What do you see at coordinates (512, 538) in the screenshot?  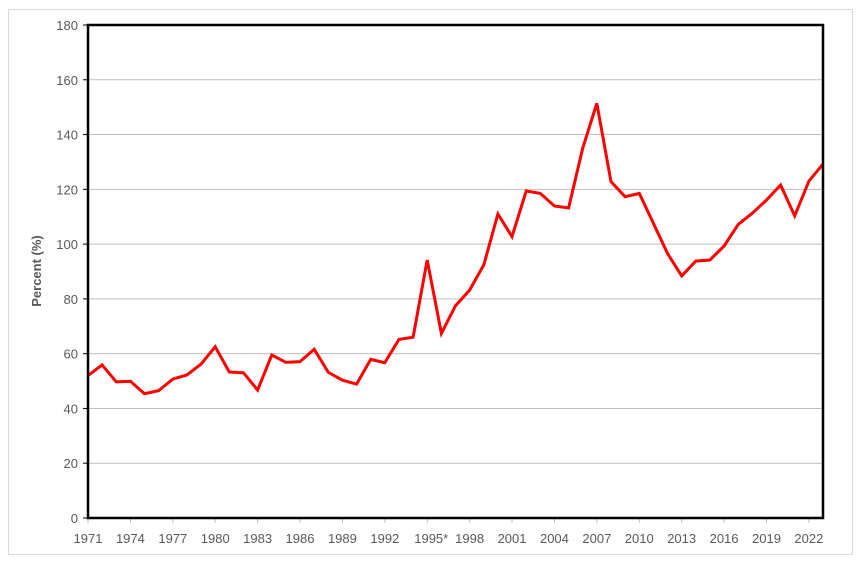 I see `x-tick-label: 2001` at bounding box center [512, 538].